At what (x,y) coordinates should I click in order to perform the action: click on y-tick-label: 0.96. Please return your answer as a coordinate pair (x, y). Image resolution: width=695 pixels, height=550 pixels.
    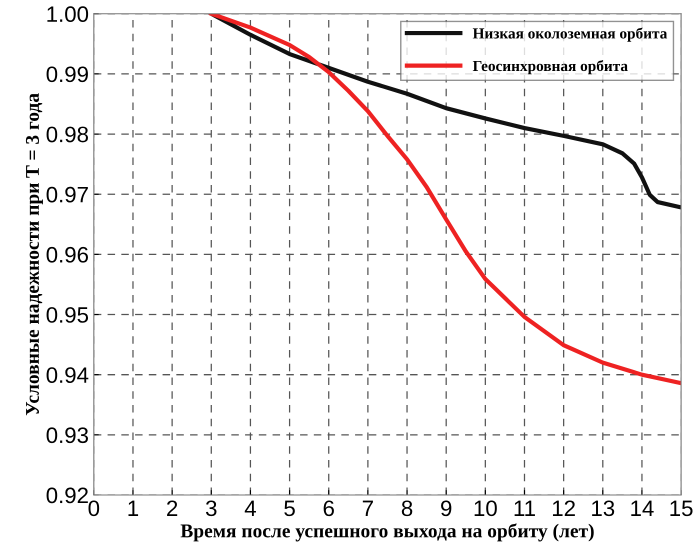
    Looking at the image, I should click on (67, 254).